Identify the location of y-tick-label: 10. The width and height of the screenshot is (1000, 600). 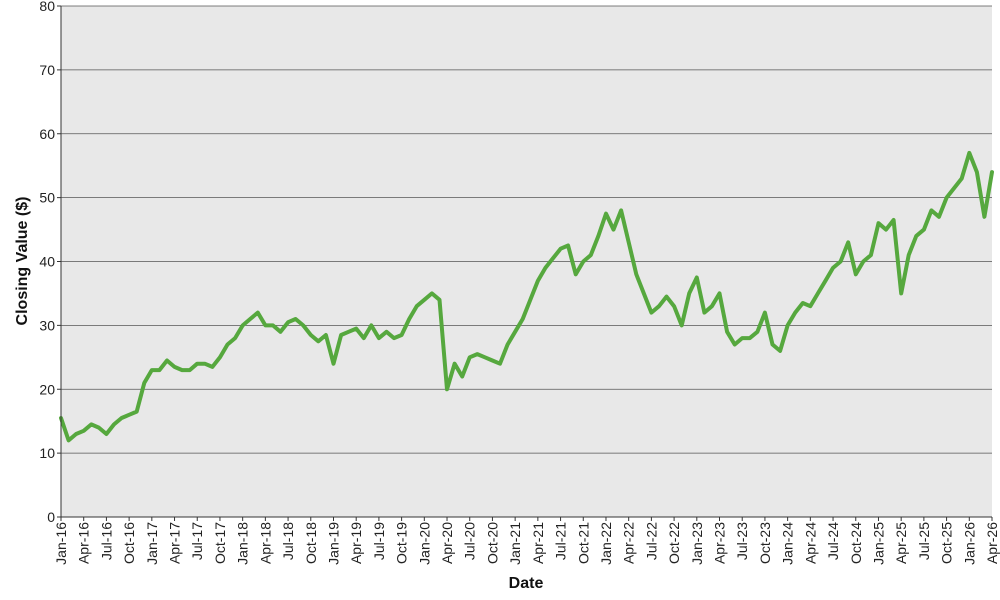
(47, 453).